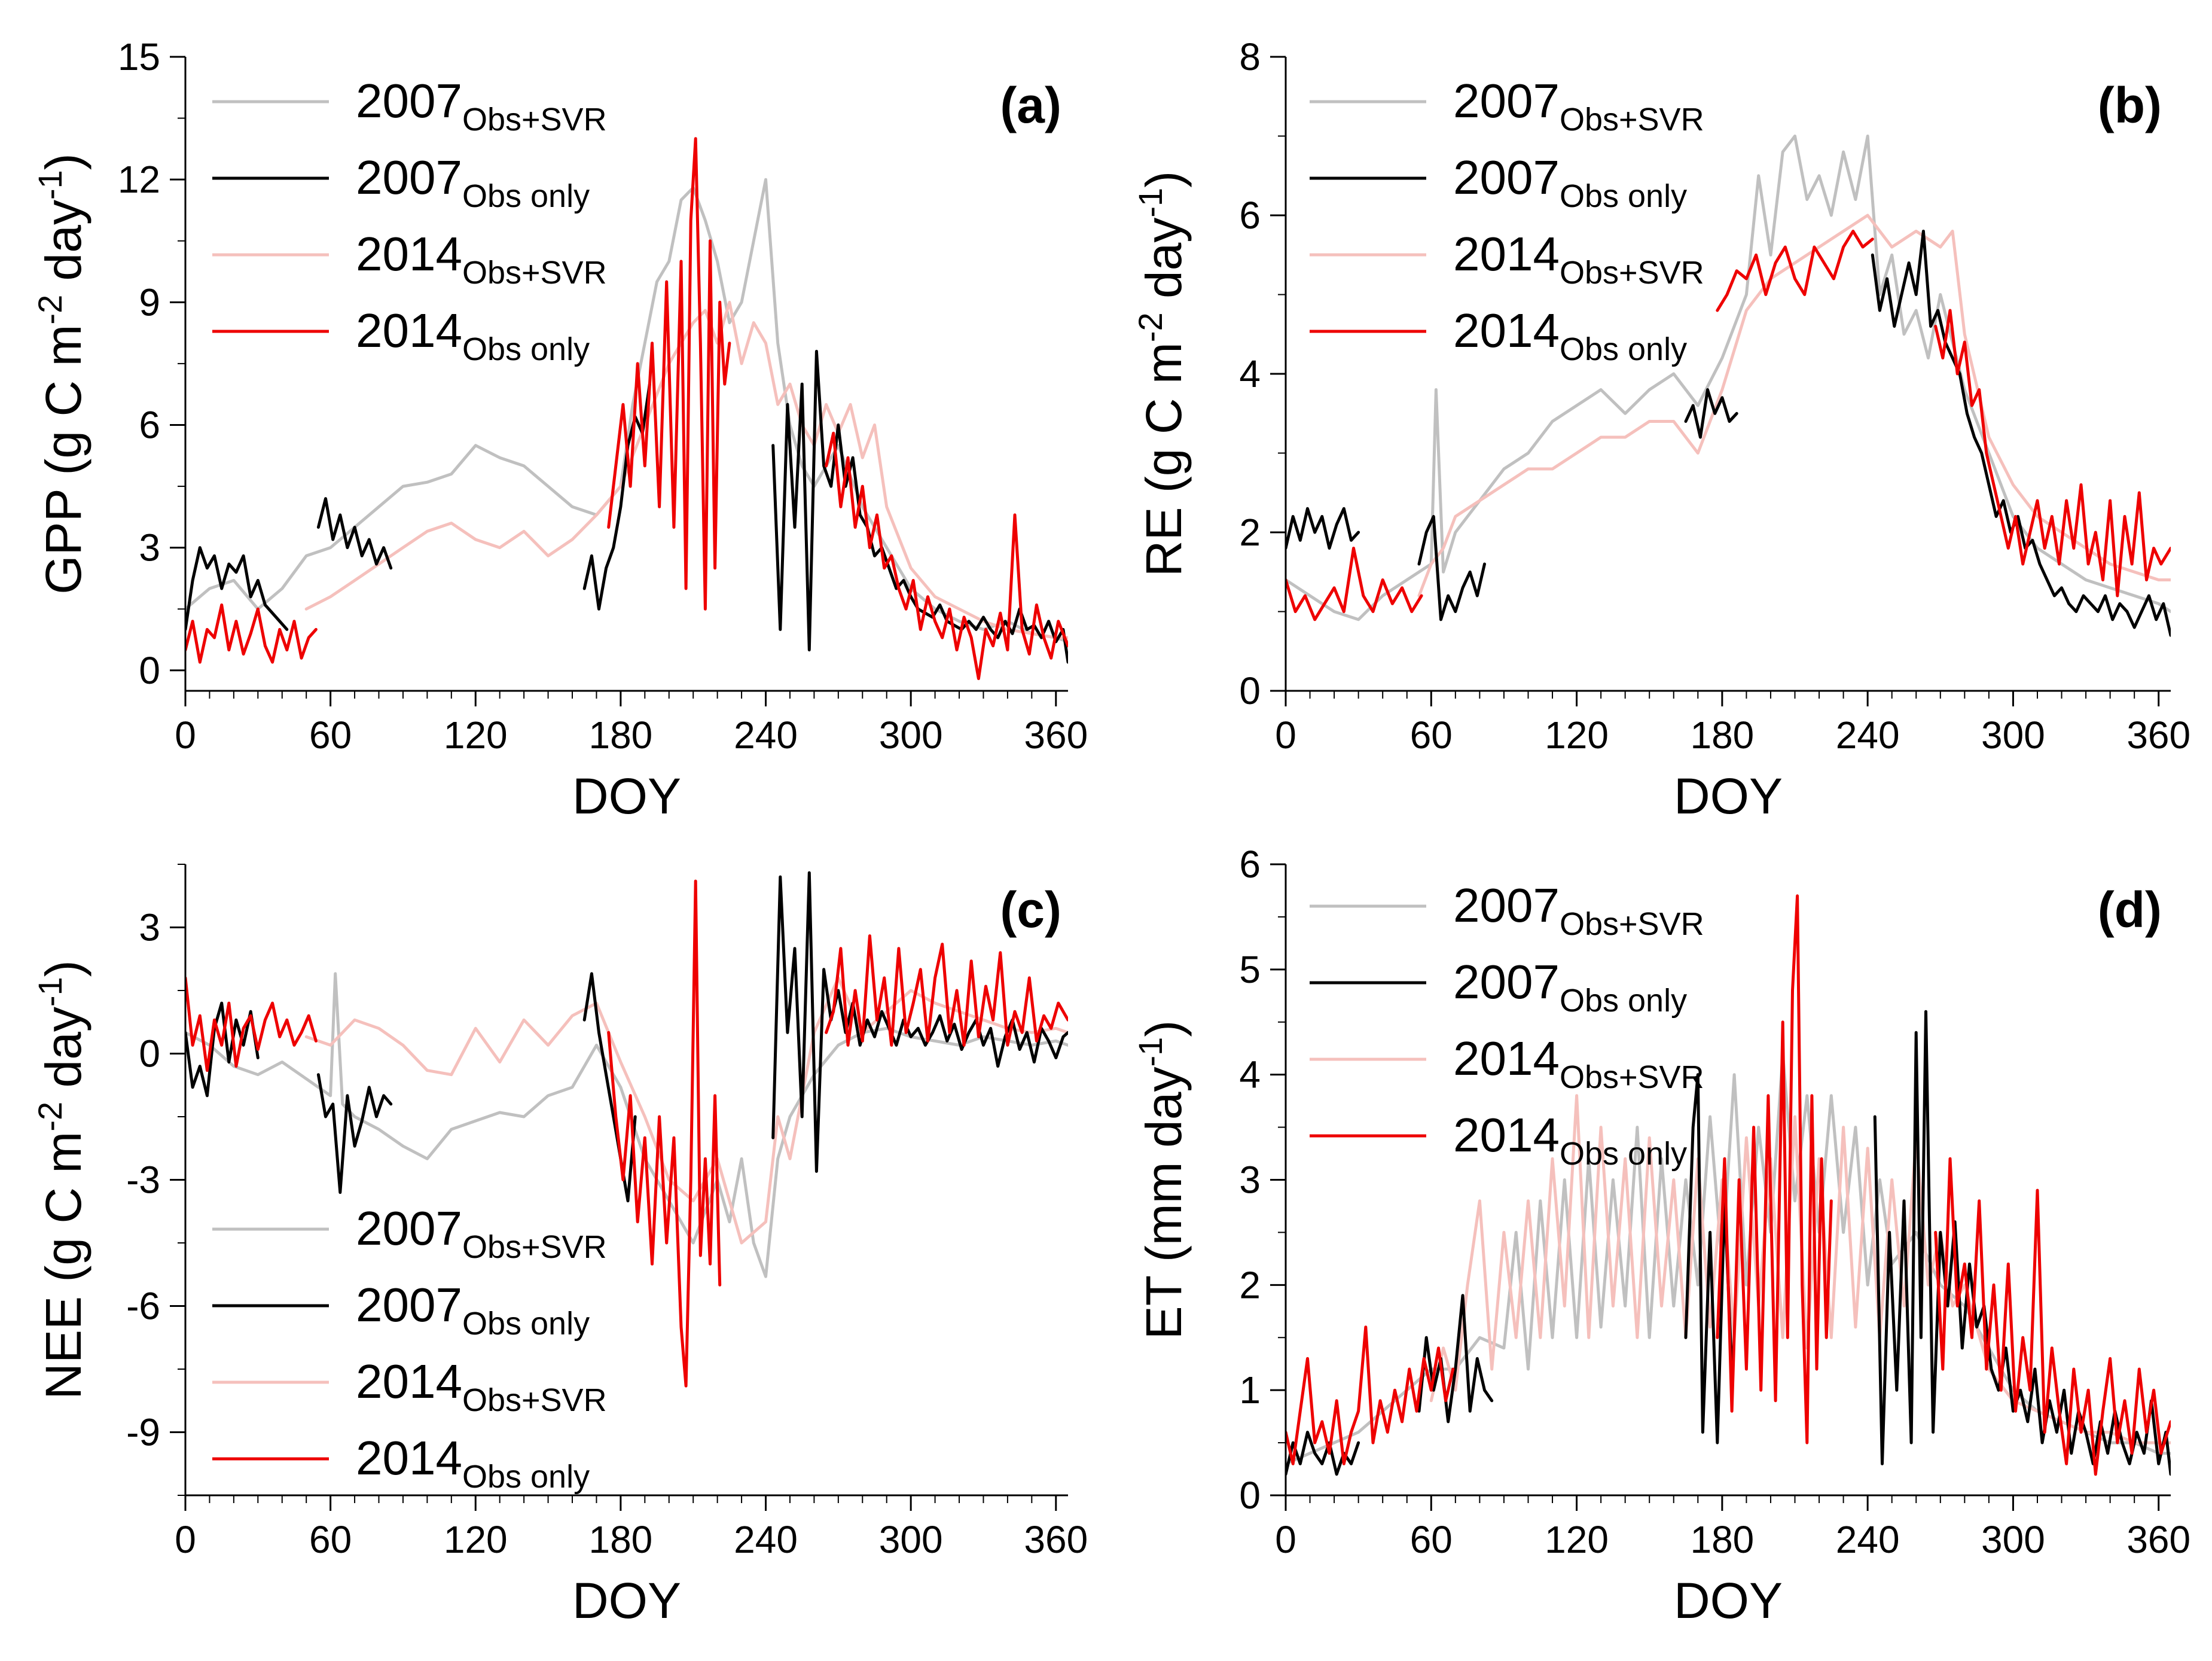  What do you see at coordinates (61, 1179) in the screenshot?
I see `y-axis-label: NEE (g C m-2 day-1)` at bounding box center [61, 1179].